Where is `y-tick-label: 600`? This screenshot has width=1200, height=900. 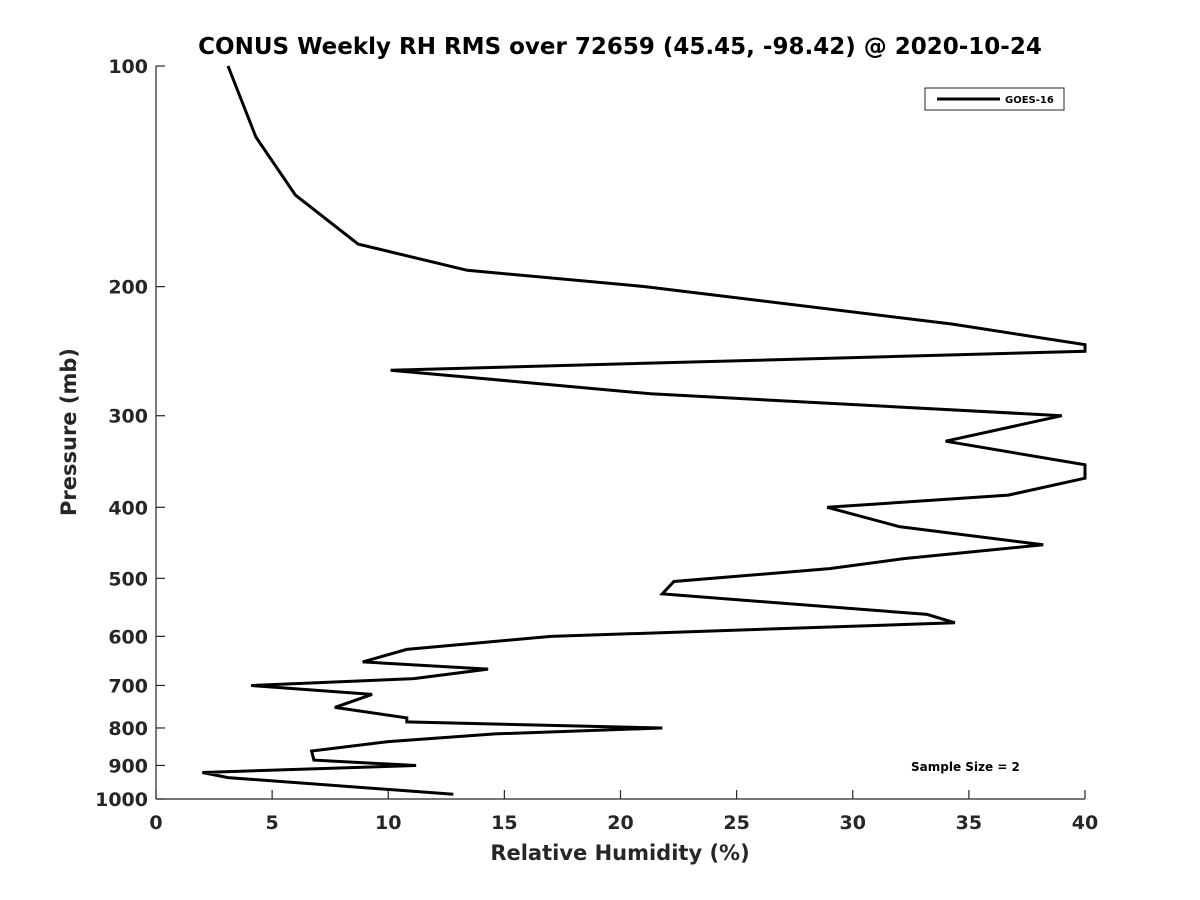
y-tick-label: 600 is located at coordinates (128, 637).